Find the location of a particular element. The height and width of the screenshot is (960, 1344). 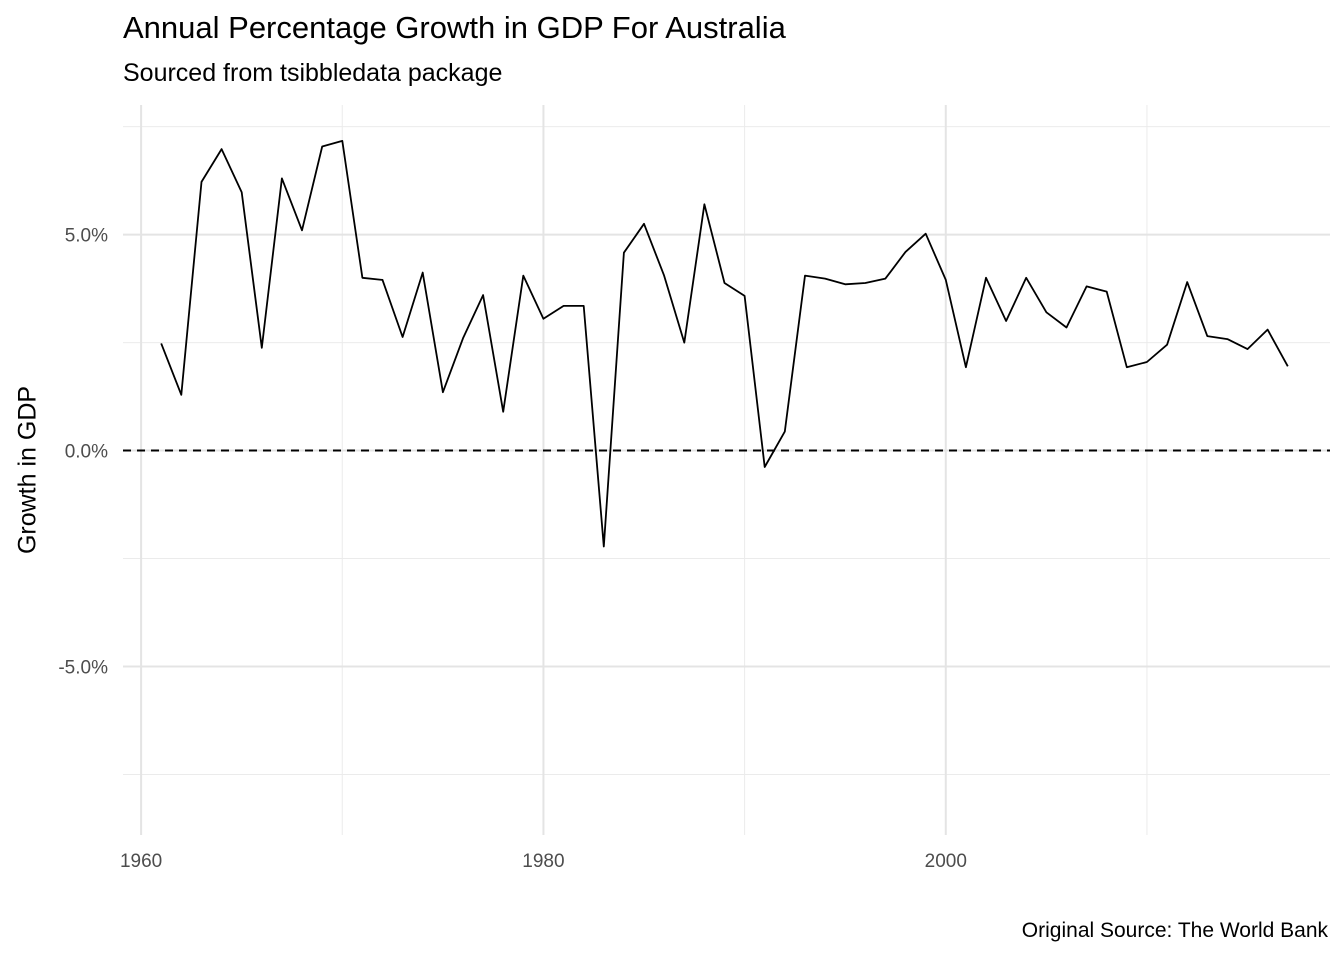

chart-caption: Original Source: The World Bank is located at coordinates (1174, 930).